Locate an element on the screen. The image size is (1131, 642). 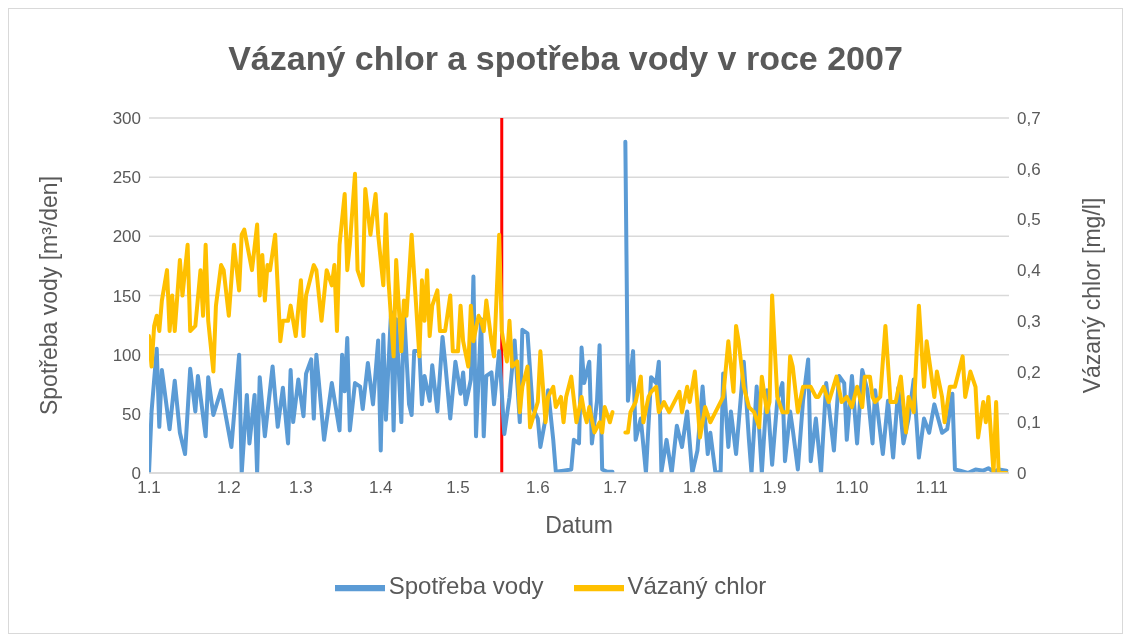
x-tick-label: 1.8 is located at coordinates (695, 488).